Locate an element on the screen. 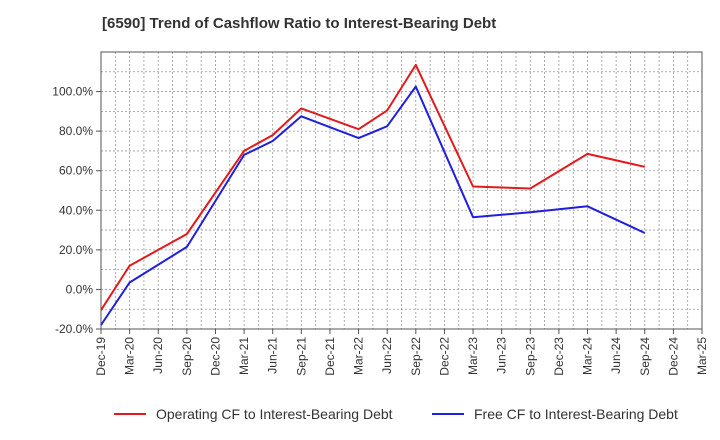 The height and width of the screenshot is (440, 720). y-tick-label: 60.0% is located at coordinates (76, 171).